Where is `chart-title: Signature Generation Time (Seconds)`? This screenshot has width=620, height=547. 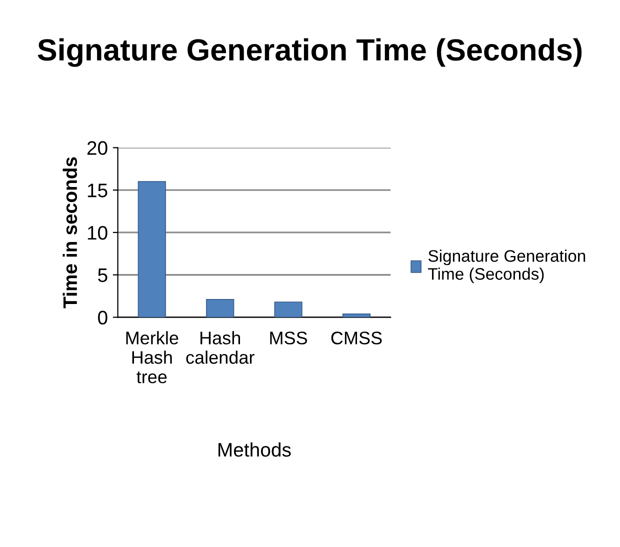 chart-title: Signature Generation Time (Seconds) is located at coordinates (310, 52).